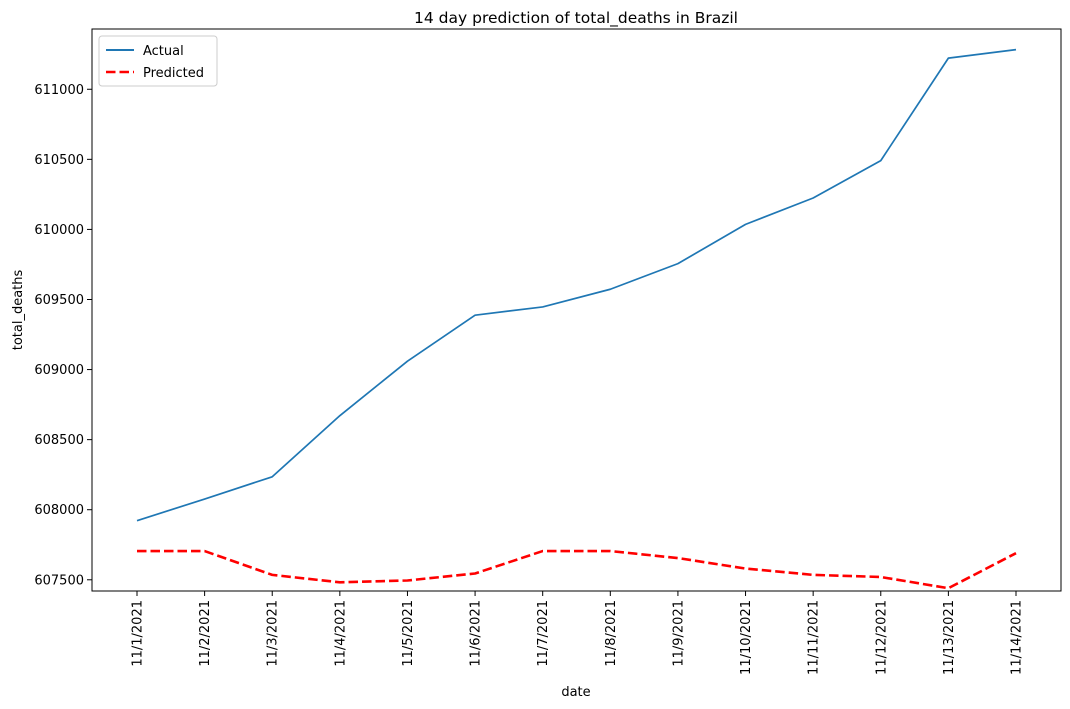 This screenshot has height=709, width=1070. I want to click on y-tick-label: 608000, so click(59, 510).